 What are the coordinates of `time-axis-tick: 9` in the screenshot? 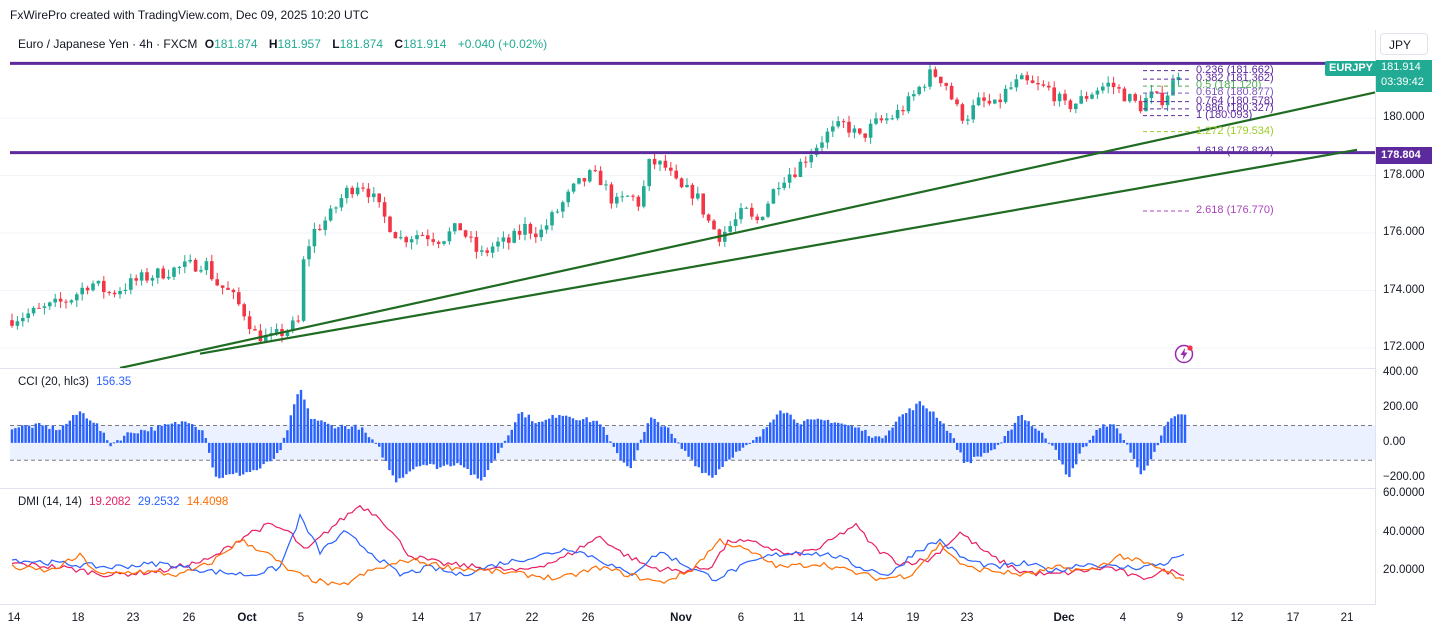 It's located at (1180, 618).